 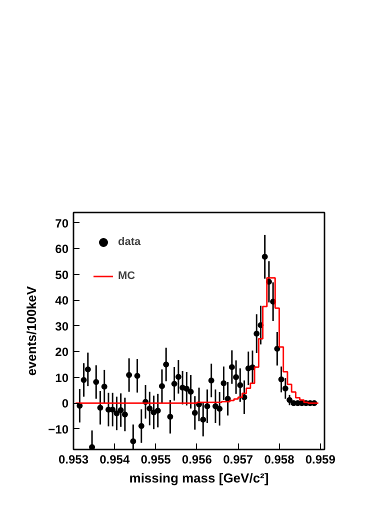 I want to click on x-tick-label: 0.953, so click(x=73, y=459).